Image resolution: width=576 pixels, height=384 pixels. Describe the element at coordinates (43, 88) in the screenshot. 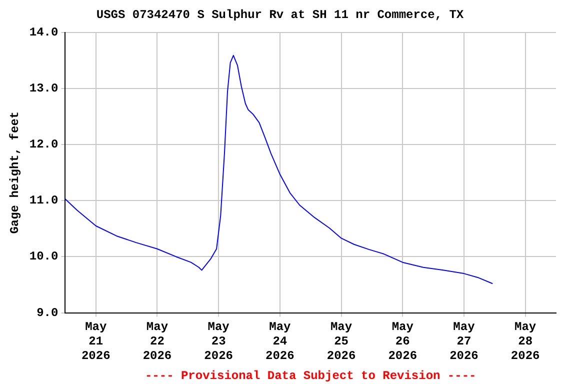

I see `y-tick-label: 13.0` at that location.